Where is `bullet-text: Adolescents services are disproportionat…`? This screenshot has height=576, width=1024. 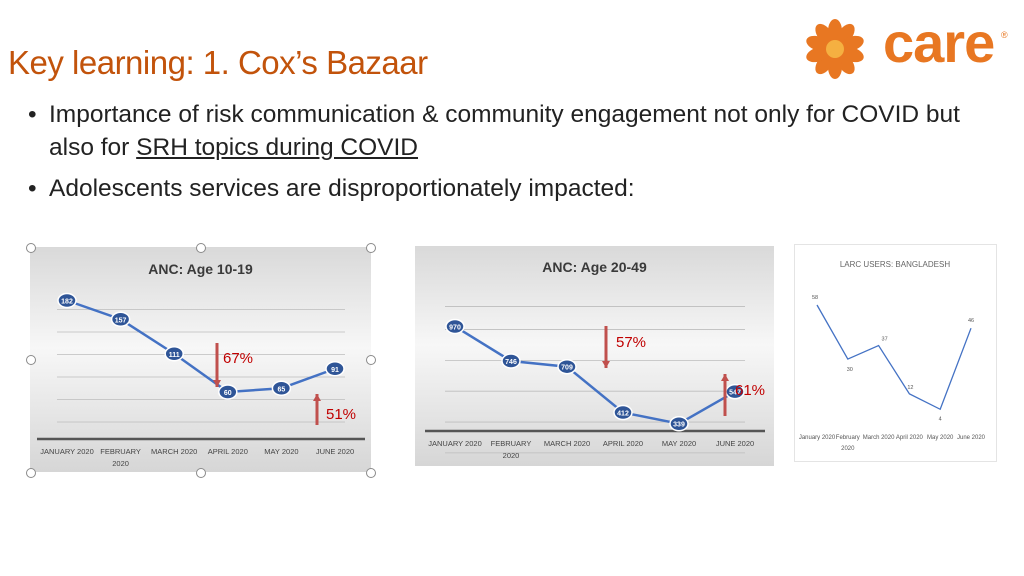 bullet-text: Adolescents services are disproportionat… is located at coordinates (342, 188).